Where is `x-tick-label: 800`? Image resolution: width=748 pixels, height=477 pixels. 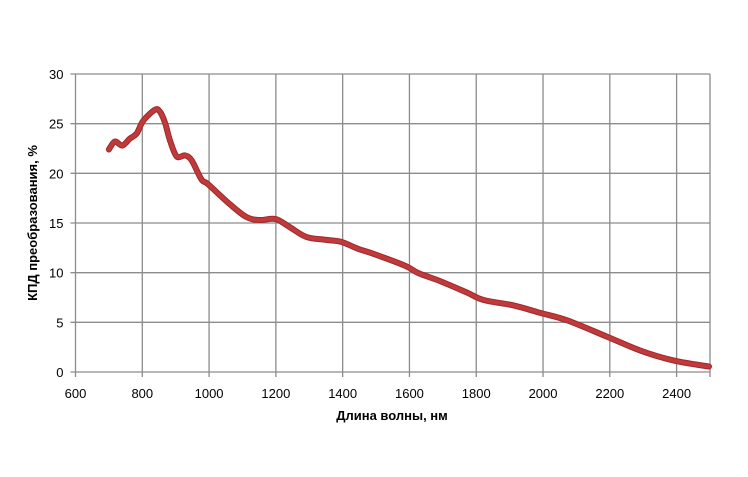
x-tick-label: 800 is located at coordinates (142, 393).